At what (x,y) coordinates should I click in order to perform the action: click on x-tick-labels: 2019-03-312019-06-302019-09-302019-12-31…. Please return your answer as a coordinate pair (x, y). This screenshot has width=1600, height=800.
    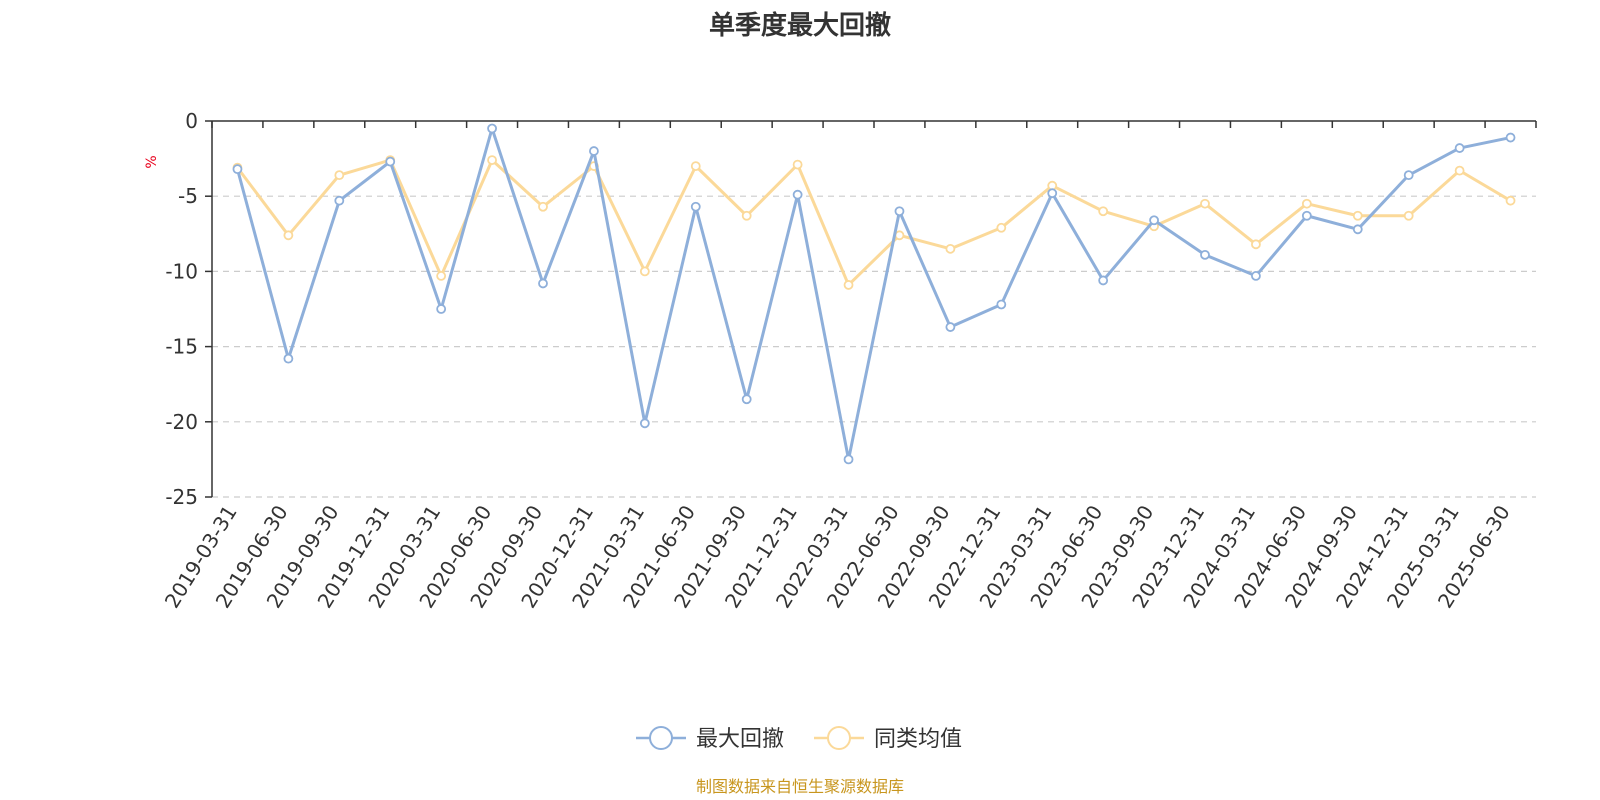
    Looking at the image, I should click on (837, 556).